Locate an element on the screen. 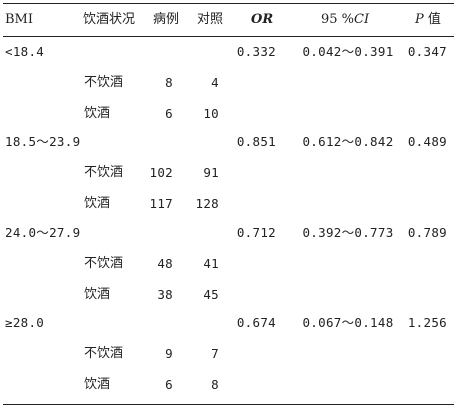 Image resolution: width=461 pixels, height=410 pixels. header-p-suffix: 值 is located at coordinates (432, 19).